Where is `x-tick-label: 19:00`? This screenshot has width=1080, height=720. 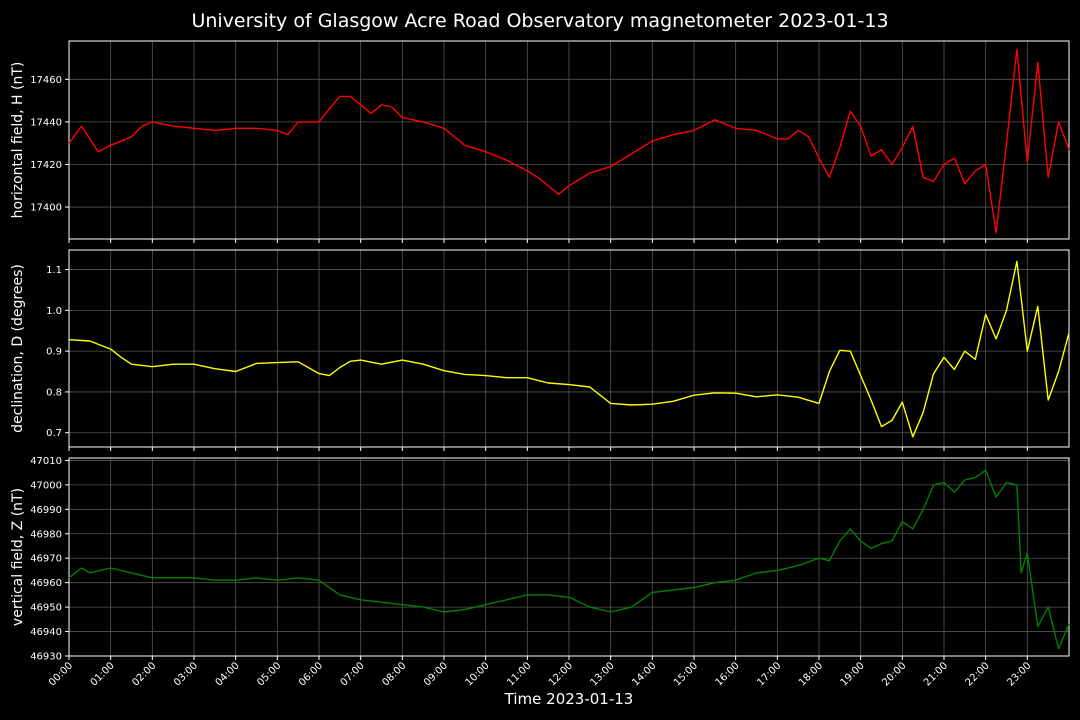
x-tick-label: 19:00 is located at coordinates (853, 674).